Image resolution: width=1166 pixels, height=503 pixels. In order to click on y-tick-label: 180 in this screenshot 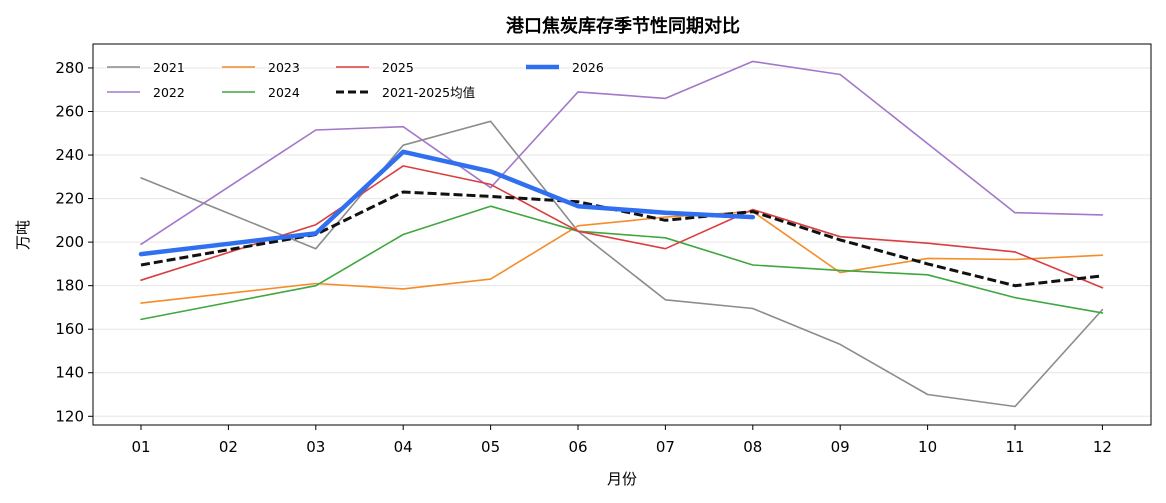, I will do `click(69, 286)`.